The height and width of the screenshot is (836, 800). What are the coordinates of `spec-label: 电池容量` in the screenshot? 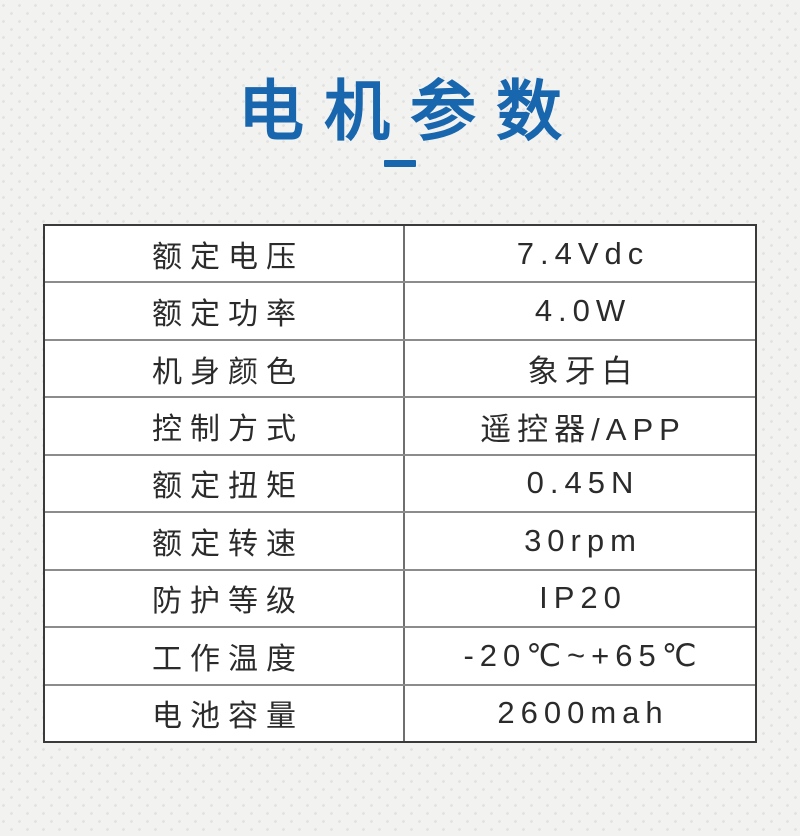 It's located at (228, 717).